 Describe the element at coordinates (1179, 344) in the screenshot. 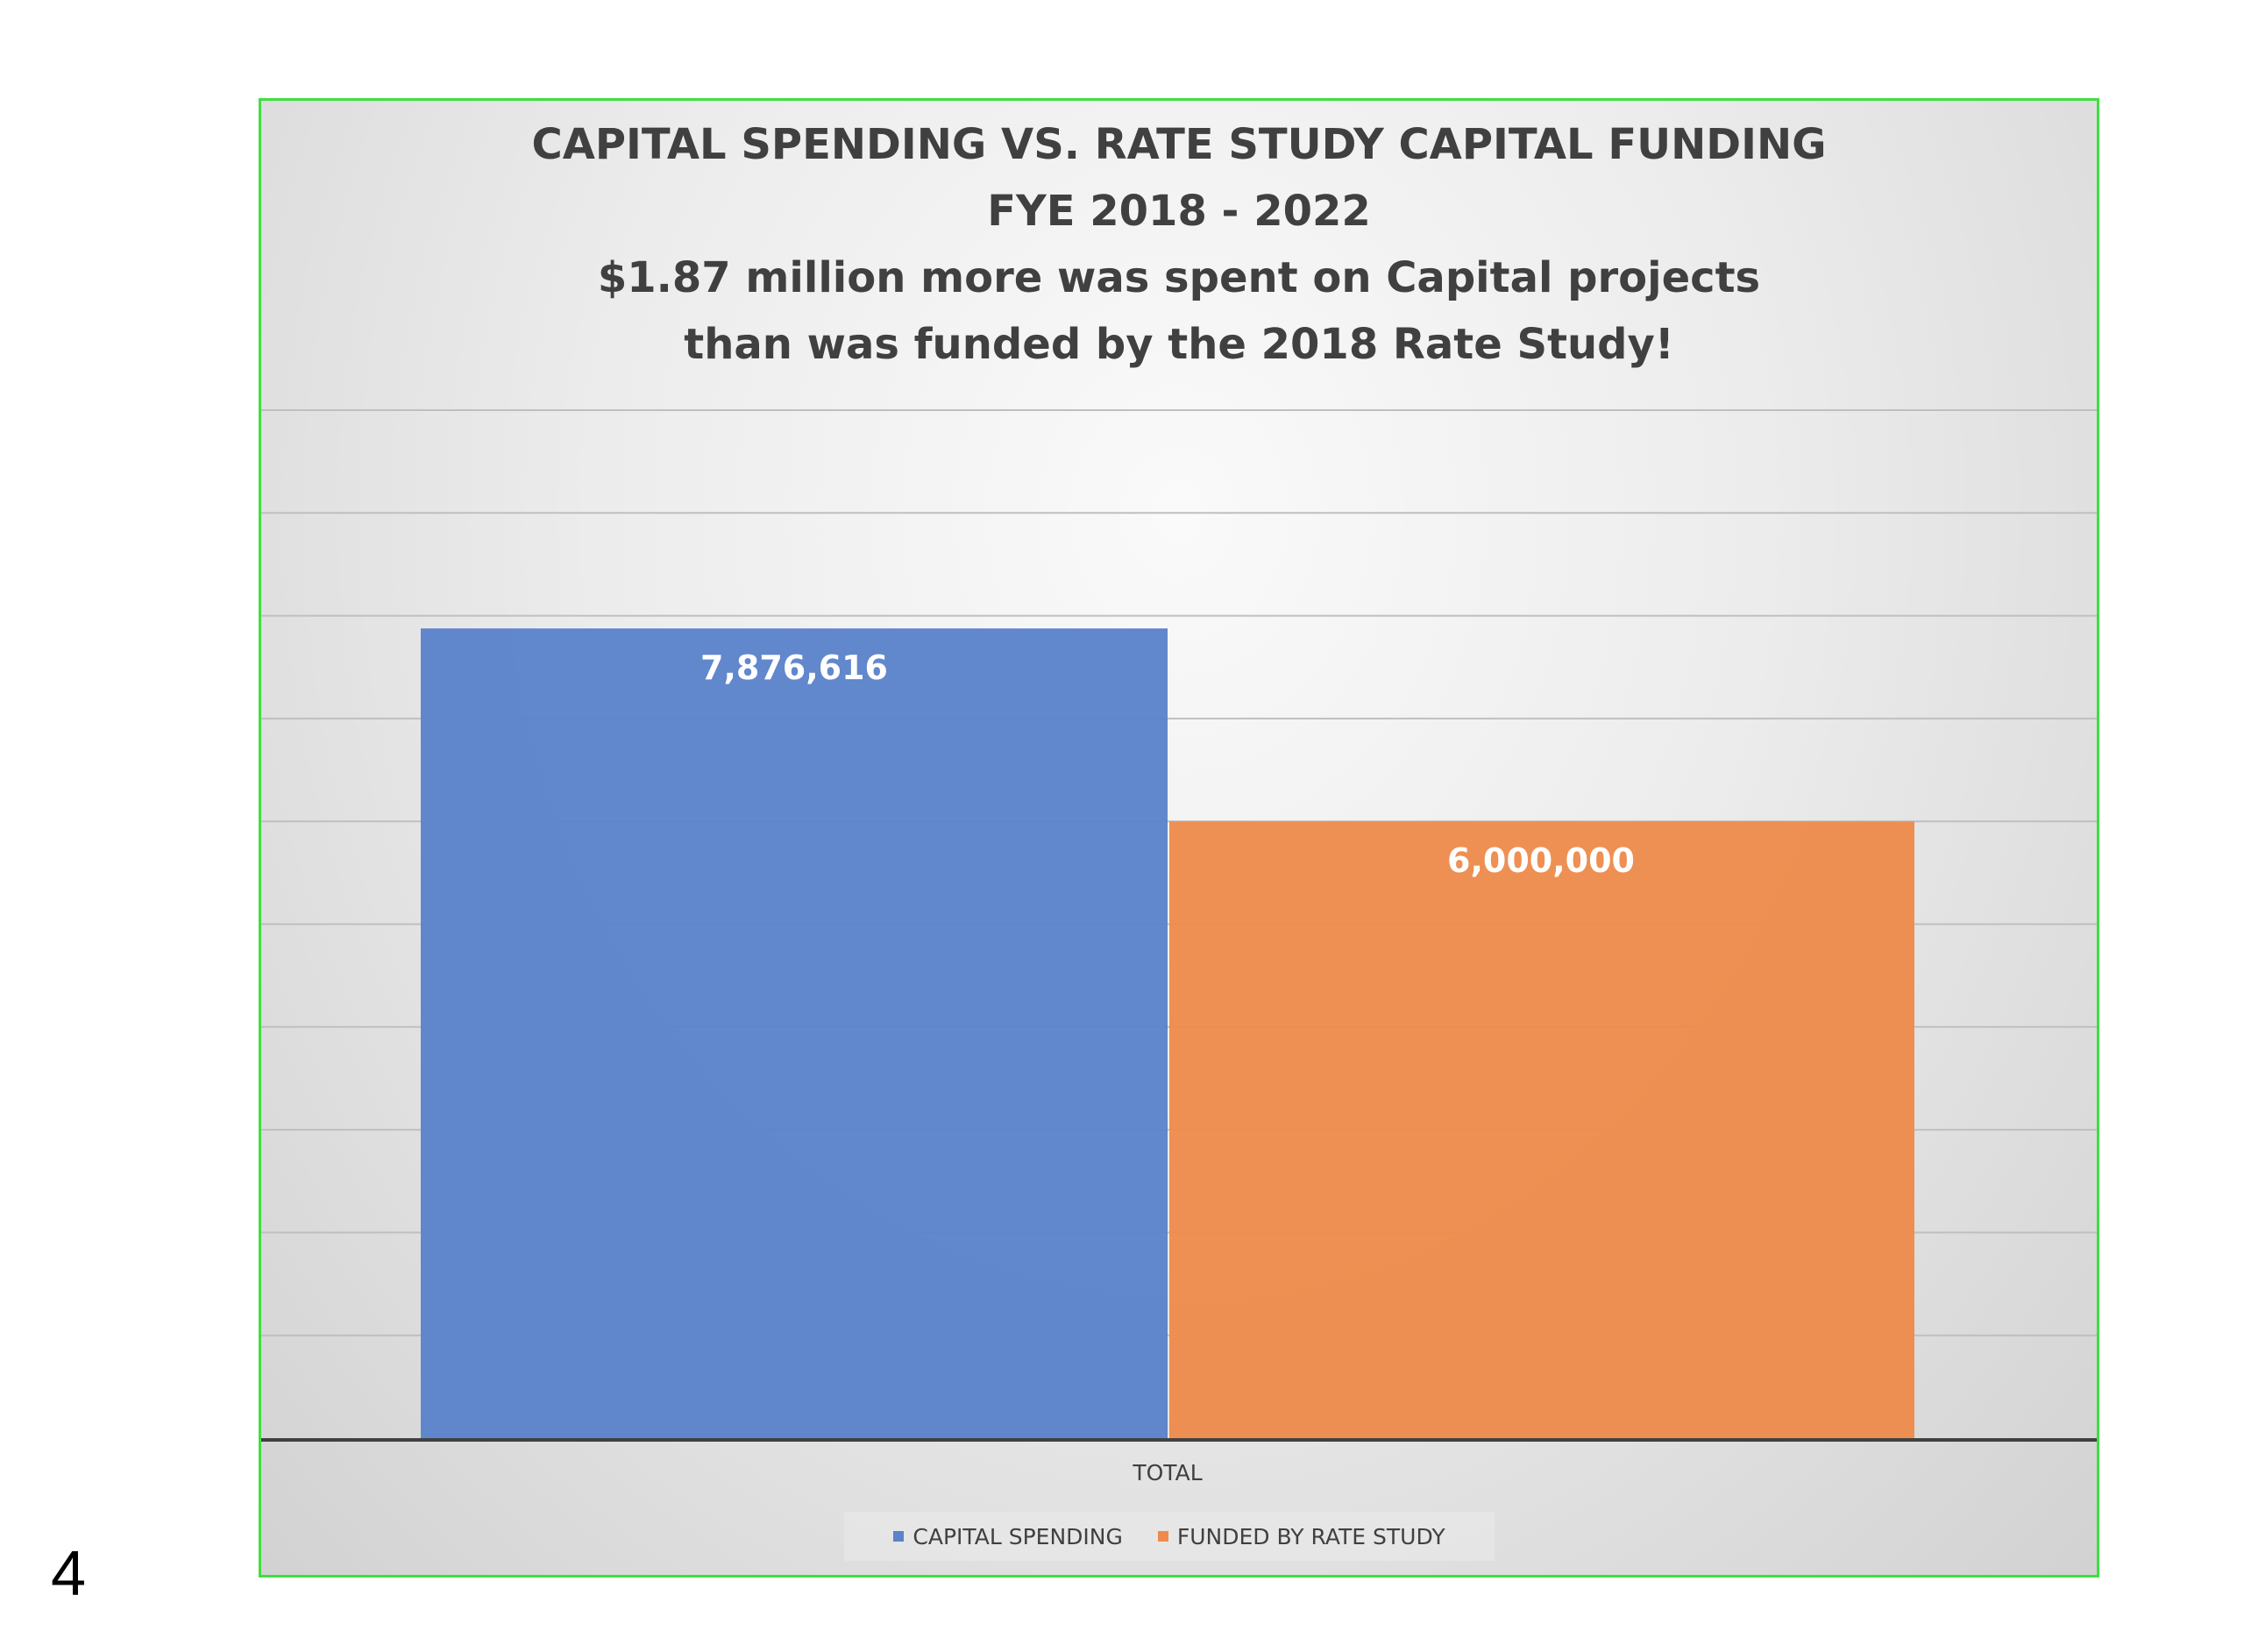

I see `chart-subtitle-line2: than was funded by the 2018 Rate Study!` at that location.